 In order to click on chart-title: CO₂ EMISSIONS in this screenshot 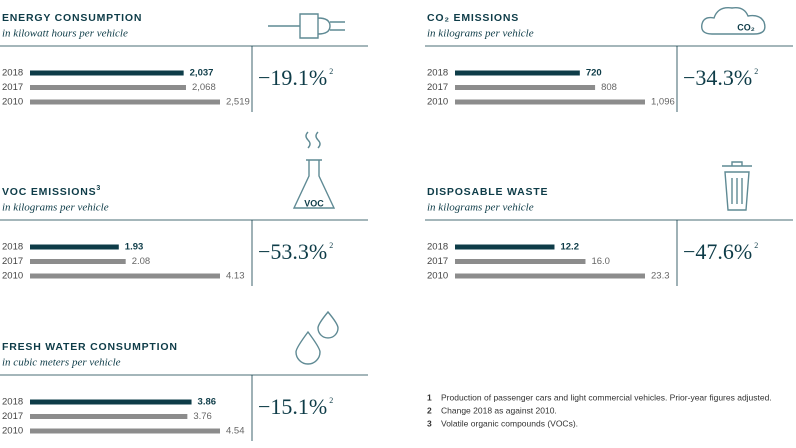, I will do `click(473, 18)`.